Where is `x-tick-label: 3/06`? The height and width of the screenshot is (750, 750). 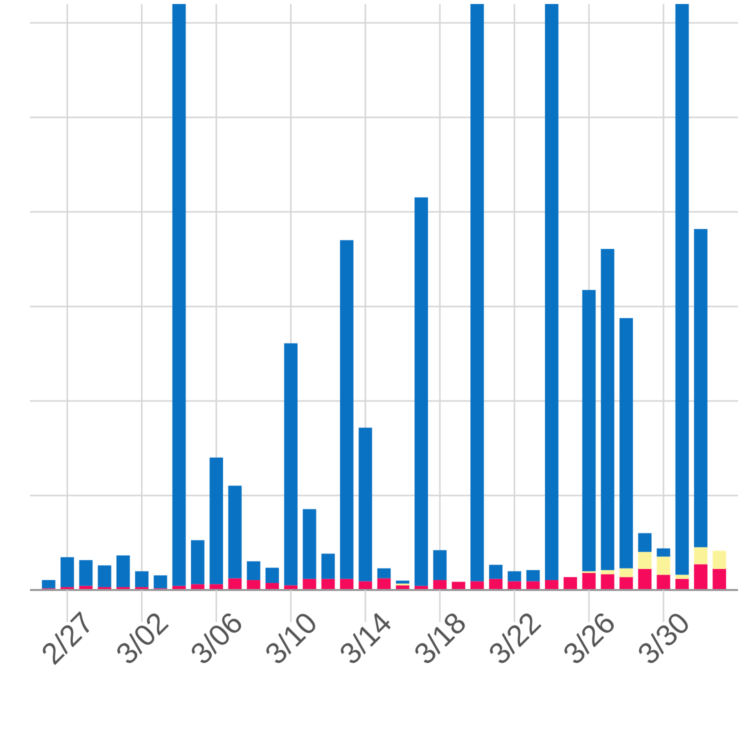 x-tick-label: 3/06 is located at coordinates (217, 639).